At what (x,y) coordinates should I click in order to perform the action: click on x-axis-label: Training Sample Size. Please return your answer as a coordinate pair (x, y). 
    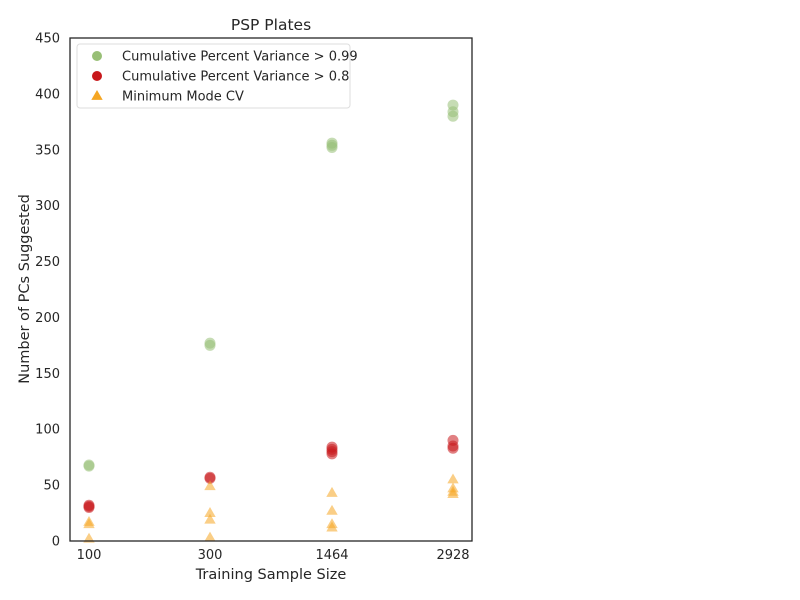
    Looking at the image, I should click on (271, 575).